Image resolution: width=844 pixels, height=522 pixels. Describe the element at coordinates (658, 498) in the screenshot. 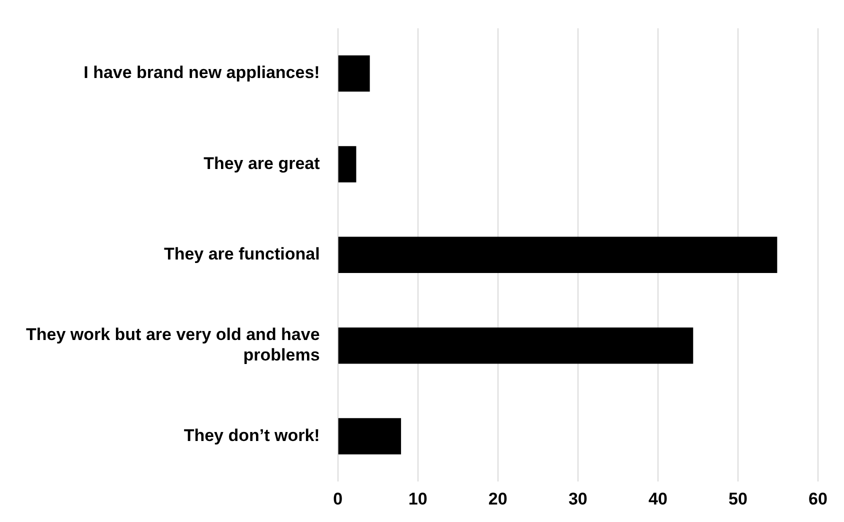

I see `x-tick-label: 40` at that location.